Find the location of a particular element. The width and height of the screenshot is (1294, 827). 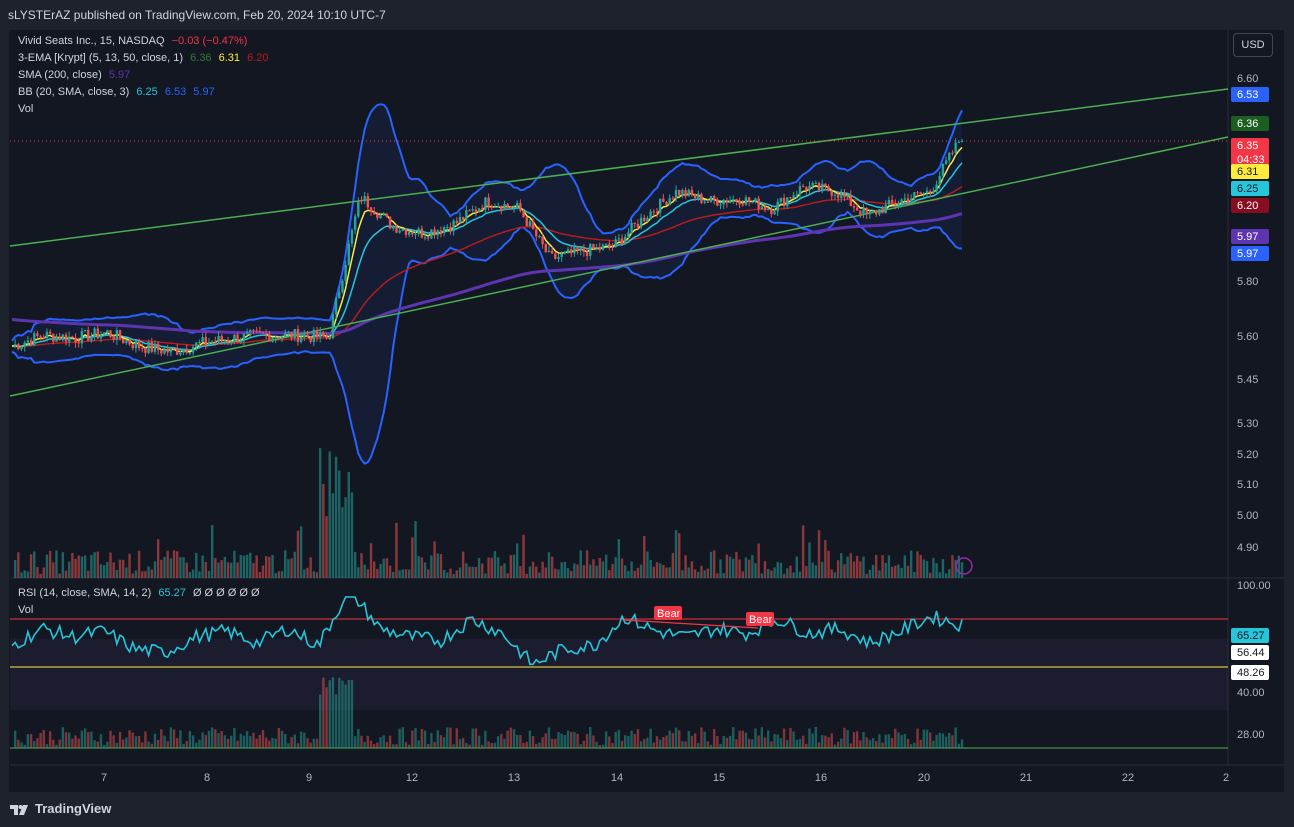

currency-button: USD is located at coordinates (1253, 45).